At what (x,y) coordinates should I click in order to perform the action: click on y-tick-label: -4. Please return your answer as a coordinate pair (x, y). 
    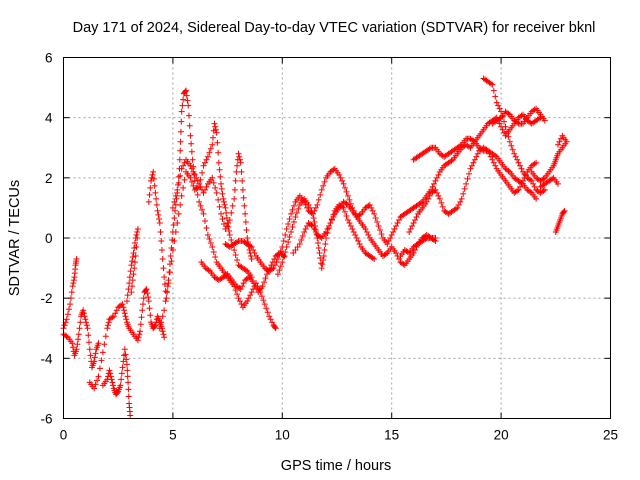
    Looking at the image, I should click on (46, 358).